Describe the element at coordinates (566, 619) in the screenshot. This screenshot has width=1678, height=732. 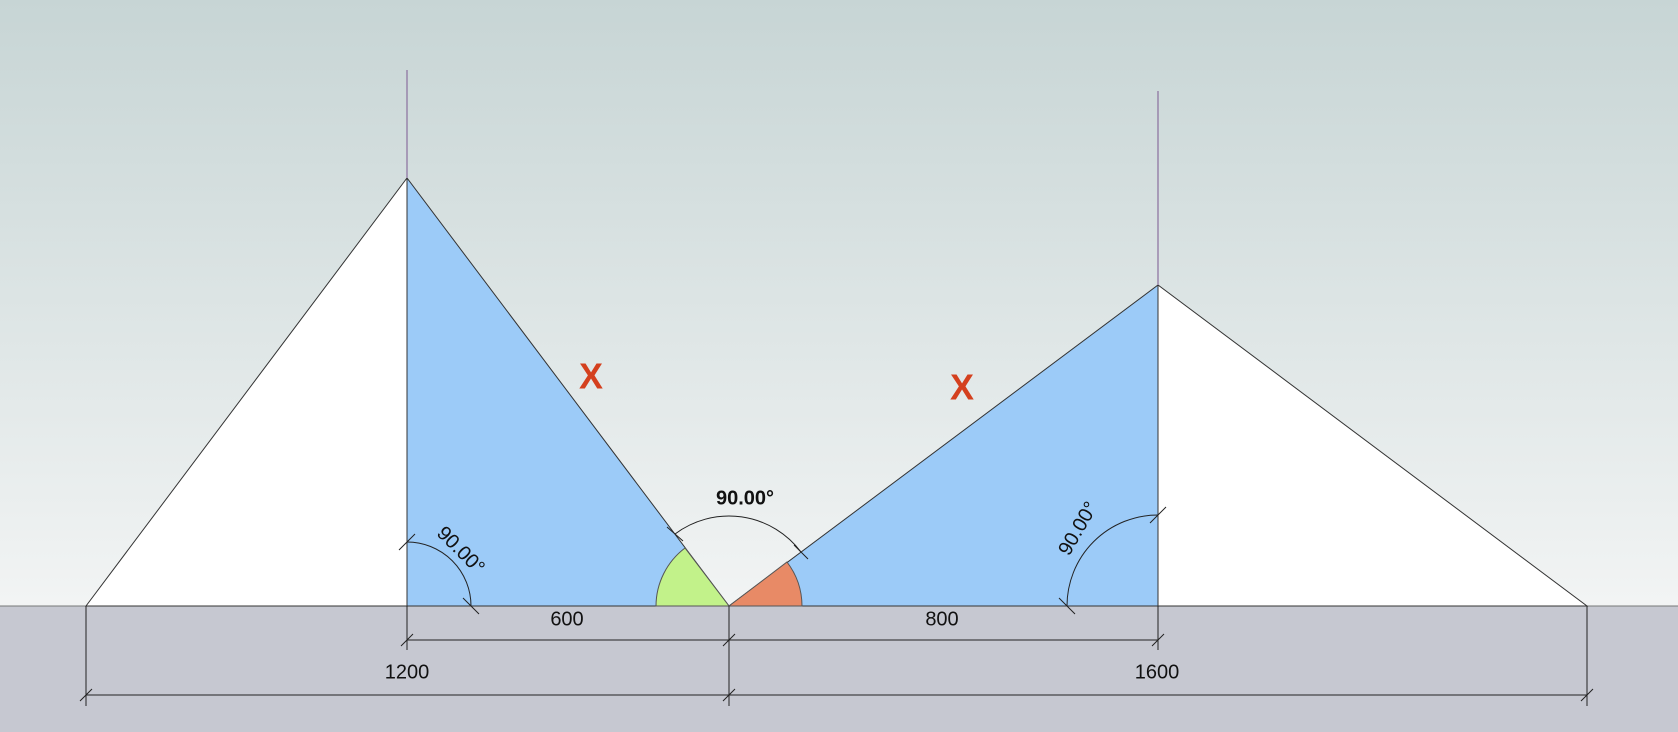
I see `dimension-label: 600` at that location.